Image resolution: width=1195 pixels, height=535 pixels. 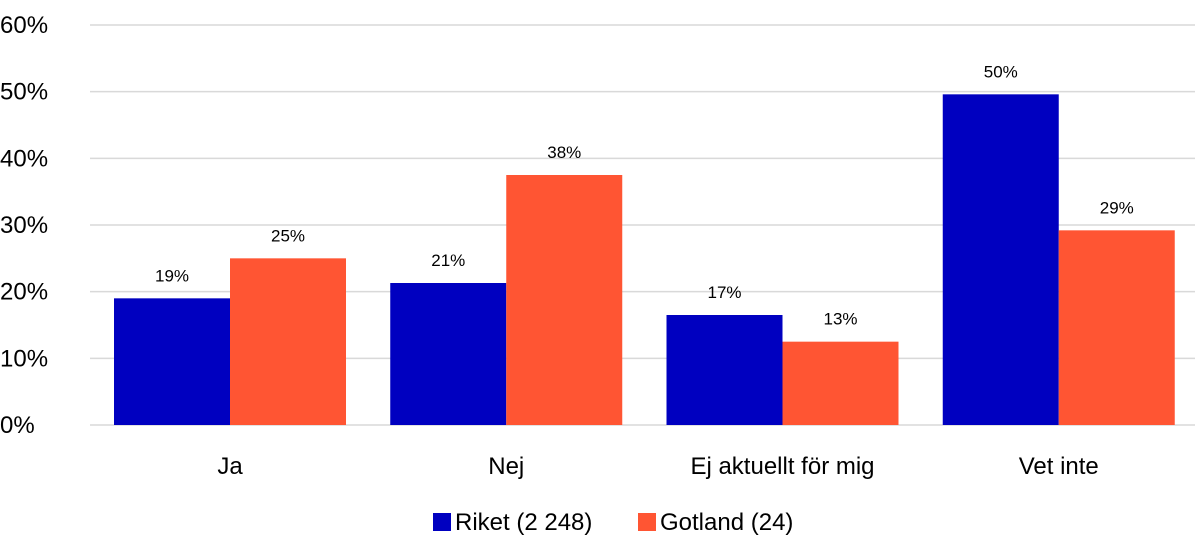 I want to click on y-tick-label: 50%, so click(x=24, y=92).